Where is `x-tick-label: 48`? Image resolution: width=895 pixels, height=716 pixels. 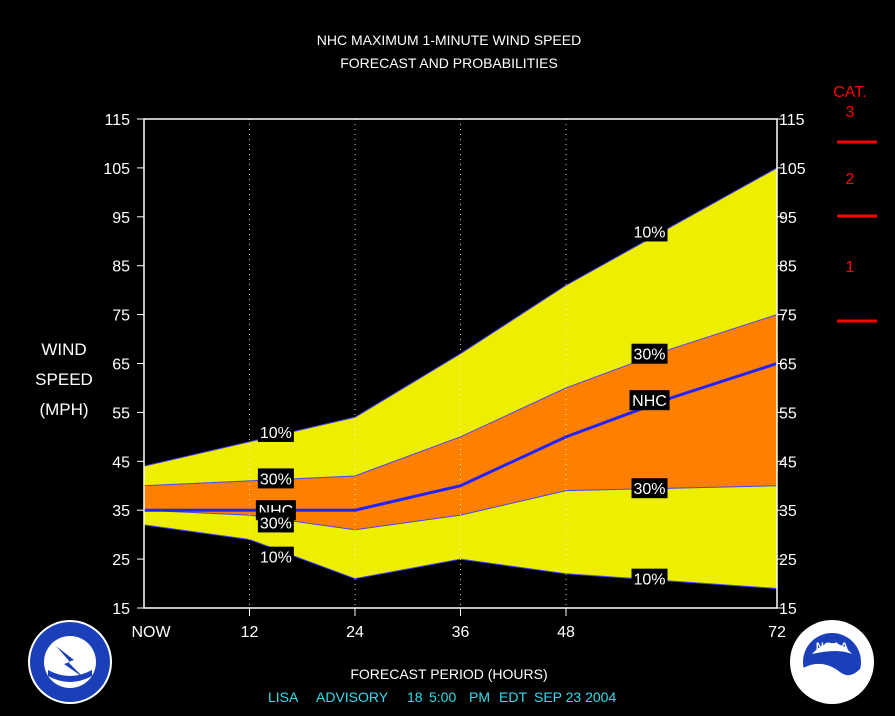
x-tick-label: 48 is located at coordinates (566, 632).